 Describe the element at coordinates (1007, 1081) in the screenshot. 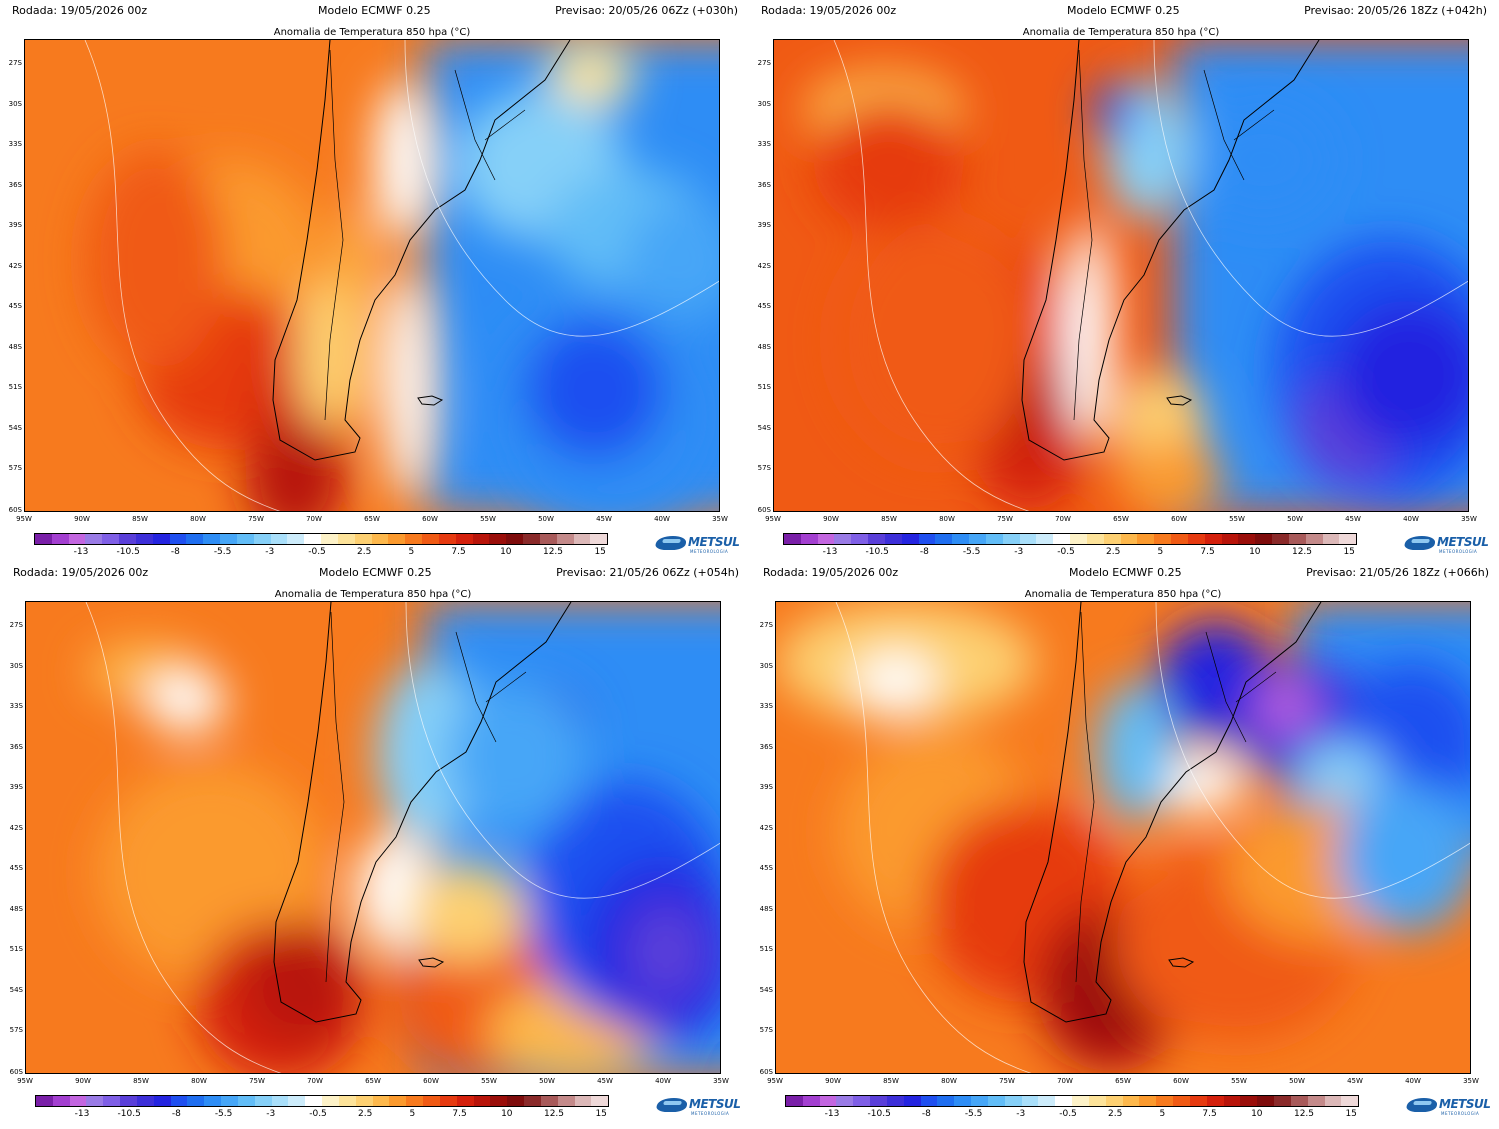

I see `longitude-label: 75W` at that location.